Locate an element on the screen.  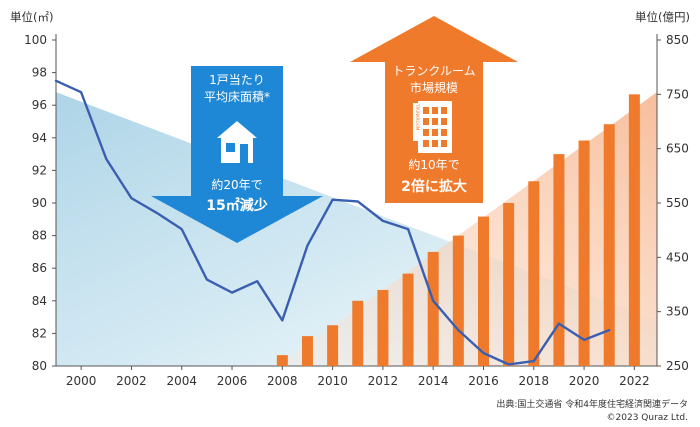
x-tick-label: 2022 is located at coordinates (634, 381).